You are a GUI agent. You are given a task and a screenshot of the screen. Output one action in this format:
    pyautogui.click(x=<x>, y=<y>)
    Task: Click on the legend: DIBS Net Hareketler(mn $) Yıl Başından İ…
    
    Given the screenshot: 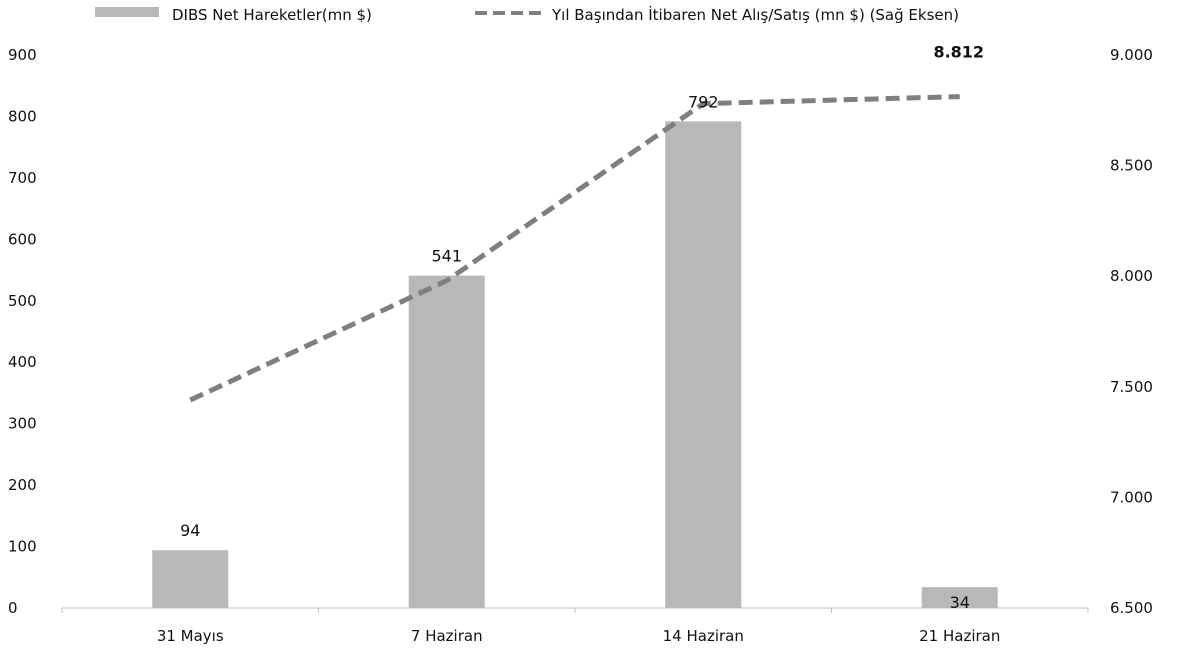 What is the action you would take?
    pyautogui.click(x=527, y=14)
    